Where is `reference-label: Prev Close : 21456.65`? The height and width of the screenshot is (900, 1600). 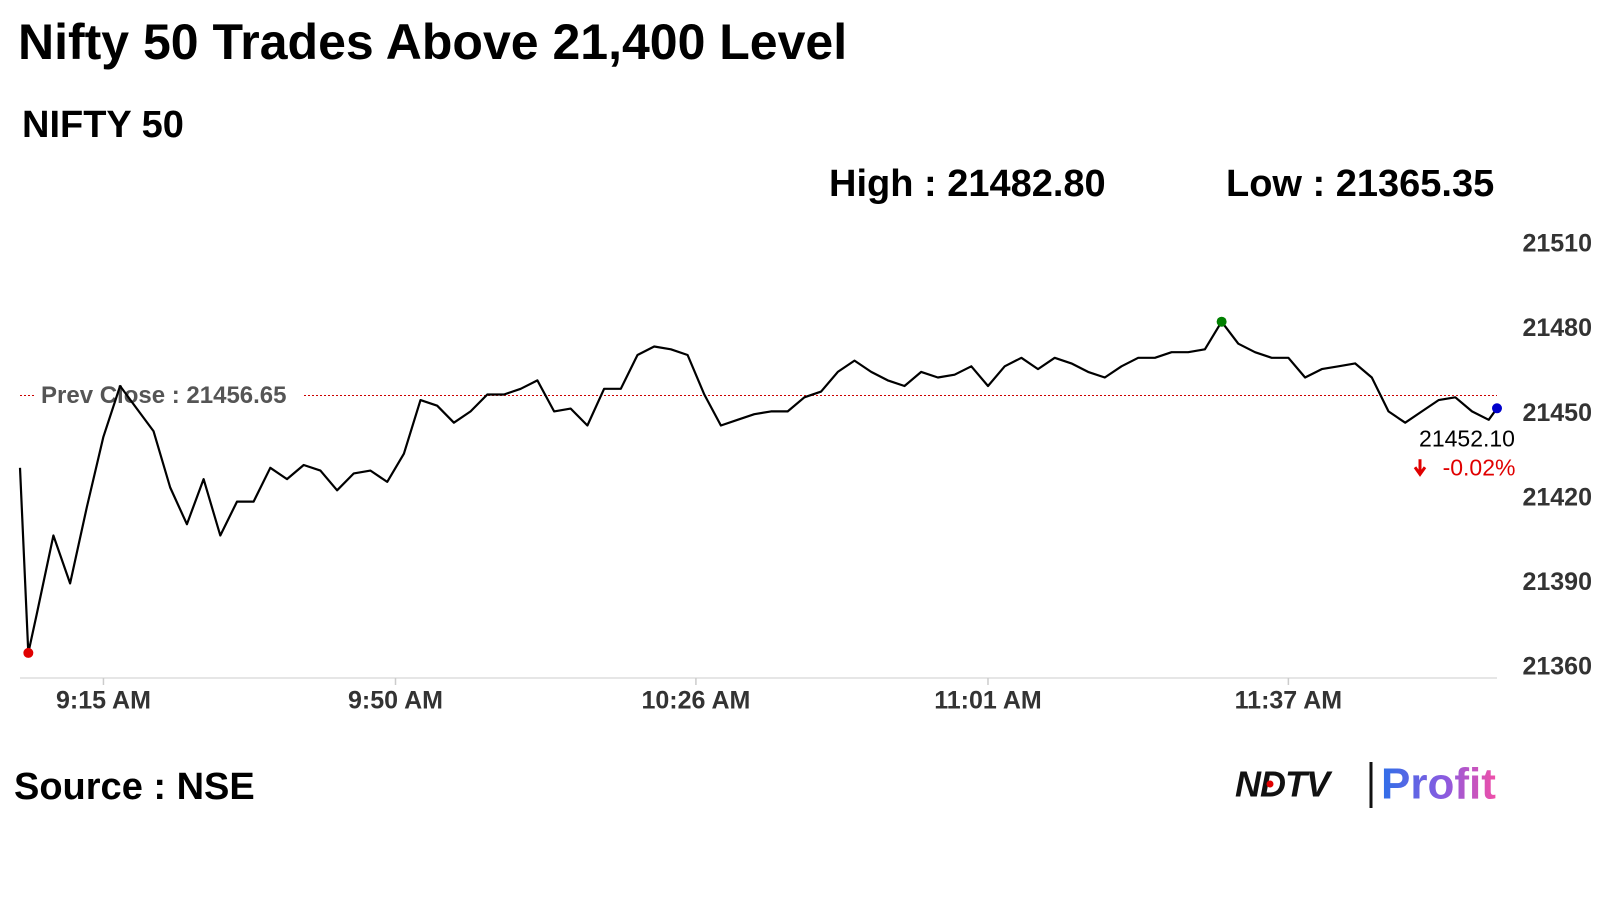
reference-label: Prev Close : 21456.65 is located at coordinates (164, 395).